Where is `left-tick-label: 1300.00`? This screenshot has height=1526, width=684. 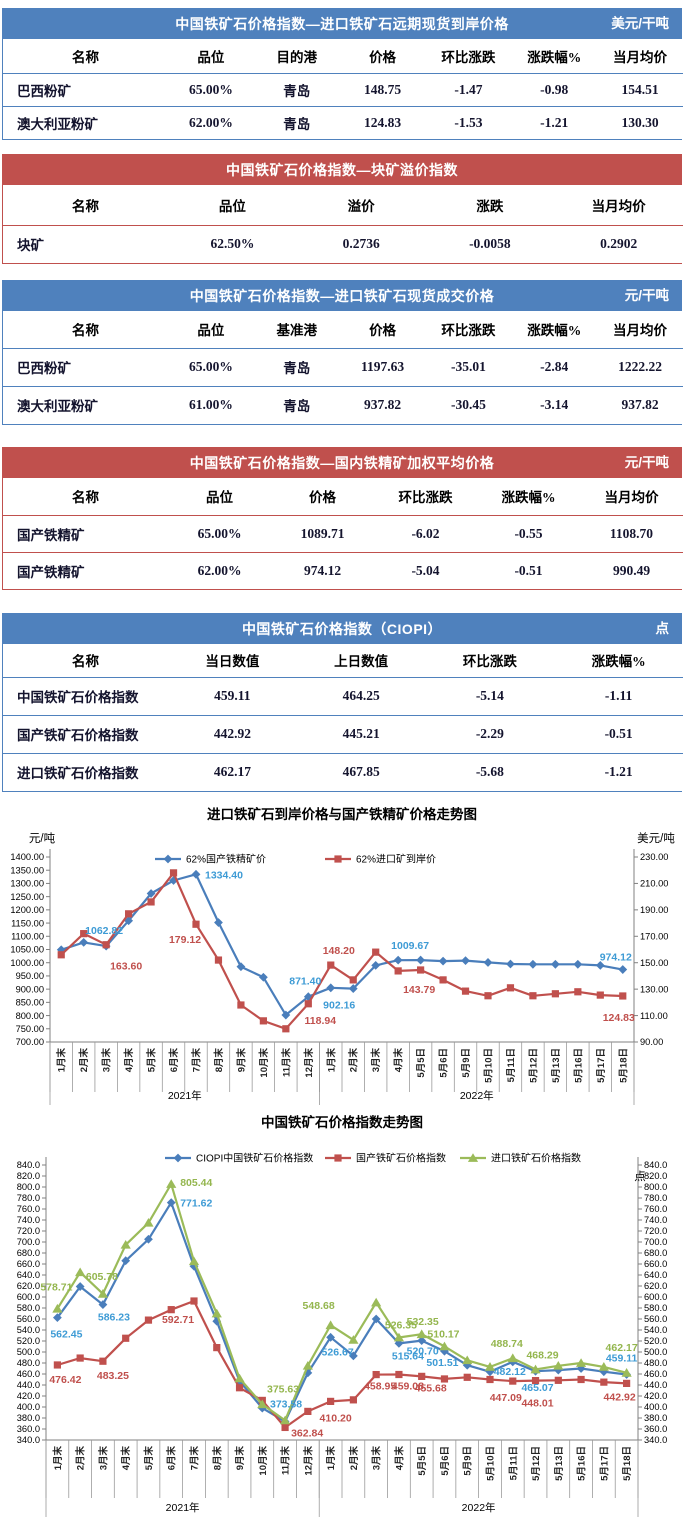
left-tick-label: 1300.00 is located at coordinates (27, 884).